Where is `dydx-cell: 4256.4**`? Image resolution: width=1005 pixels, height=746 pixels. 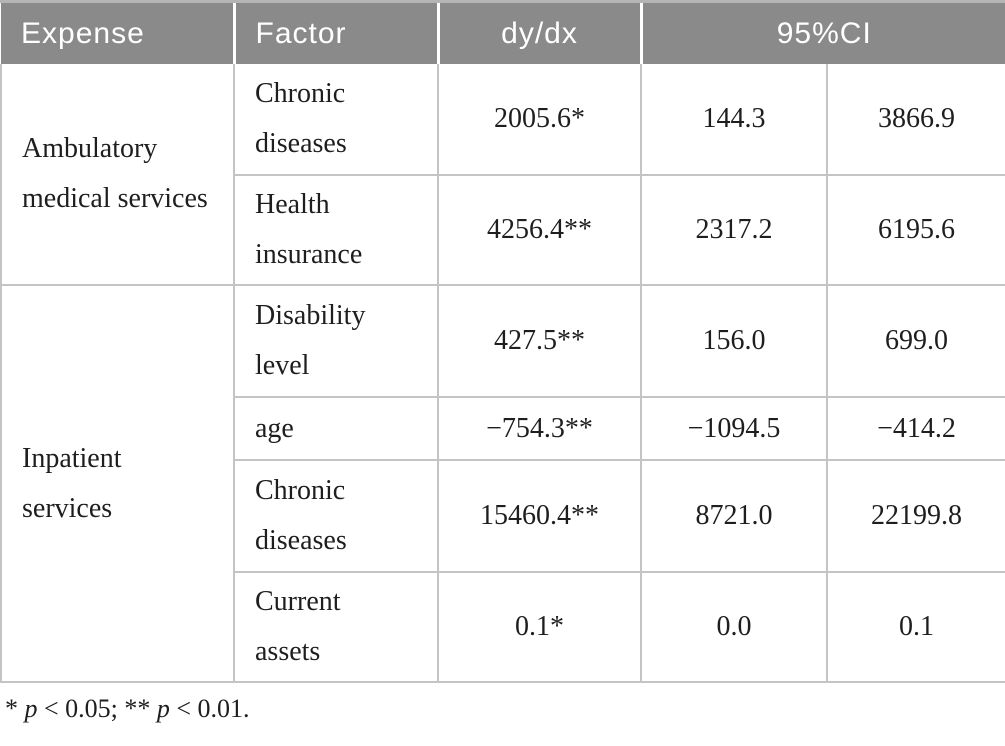
dydx-cell: 4256.4** is located at coordinates (539, 230).